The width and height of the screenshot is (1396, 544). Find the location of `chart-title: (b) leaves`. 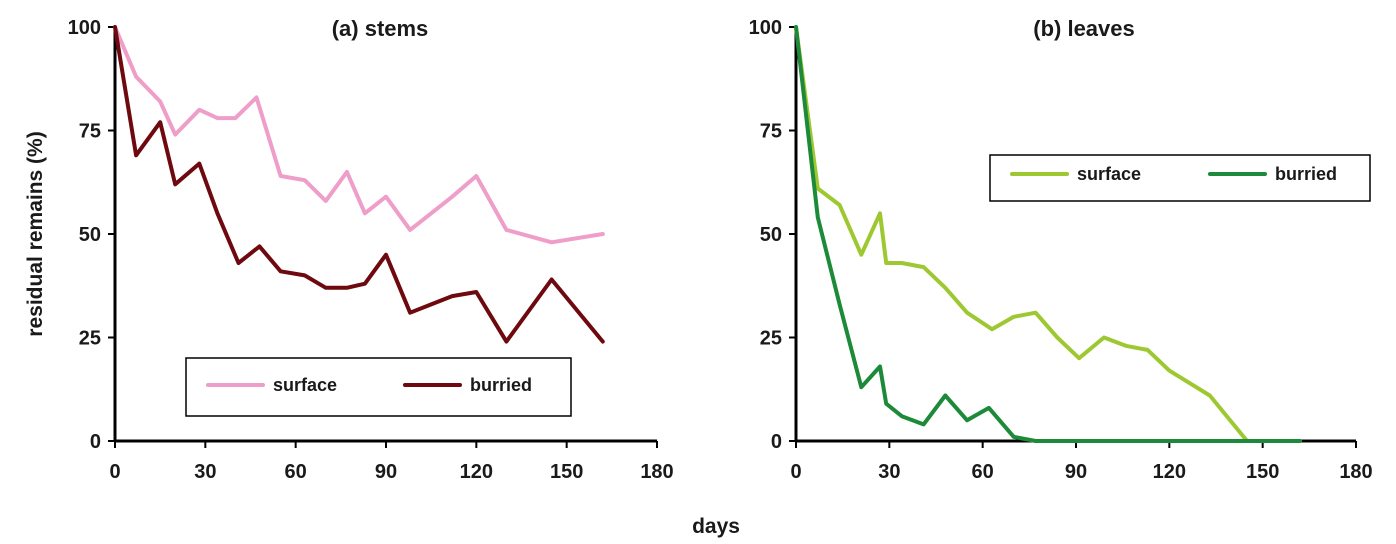

chart-title: (b) leaves is located at coordinates (1084, 28).